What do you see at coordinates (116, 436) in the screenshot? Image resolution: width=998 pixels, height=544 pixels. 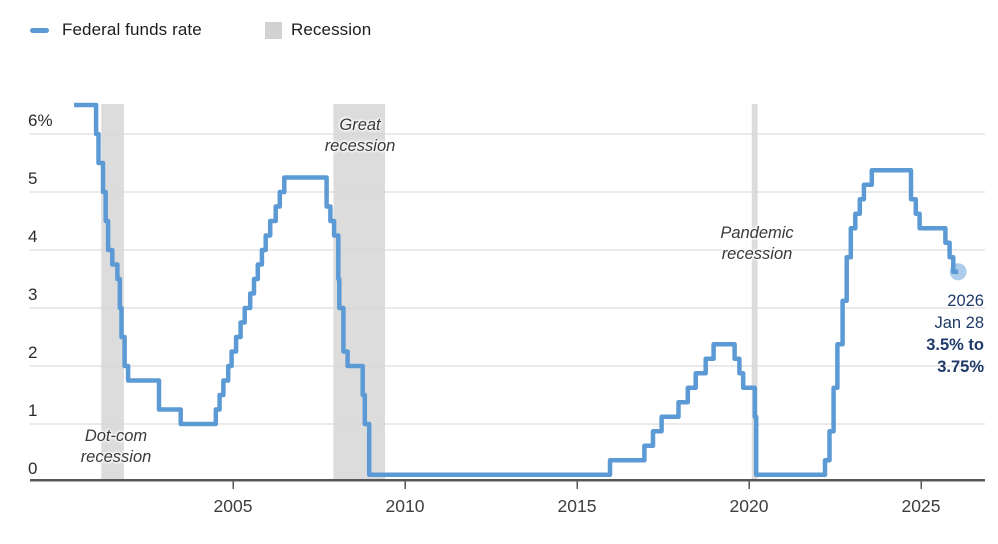 I see `annotation-line: Dot-com` at bounding box center [116, 436].